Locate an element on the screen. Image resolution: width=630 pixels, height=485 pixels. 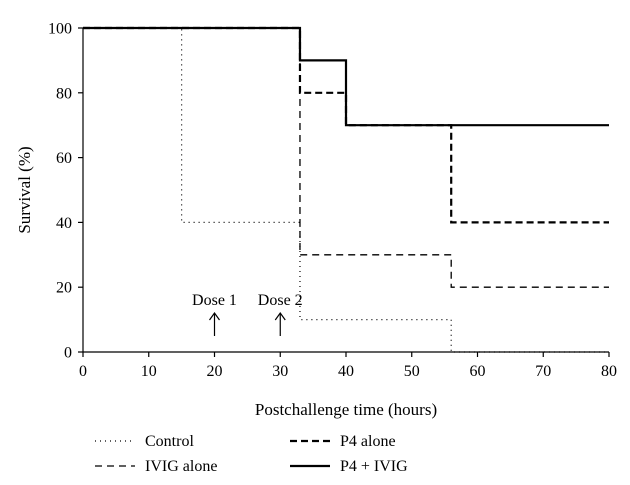
y-tick-label: 0 is located at coordinates (68, 353).